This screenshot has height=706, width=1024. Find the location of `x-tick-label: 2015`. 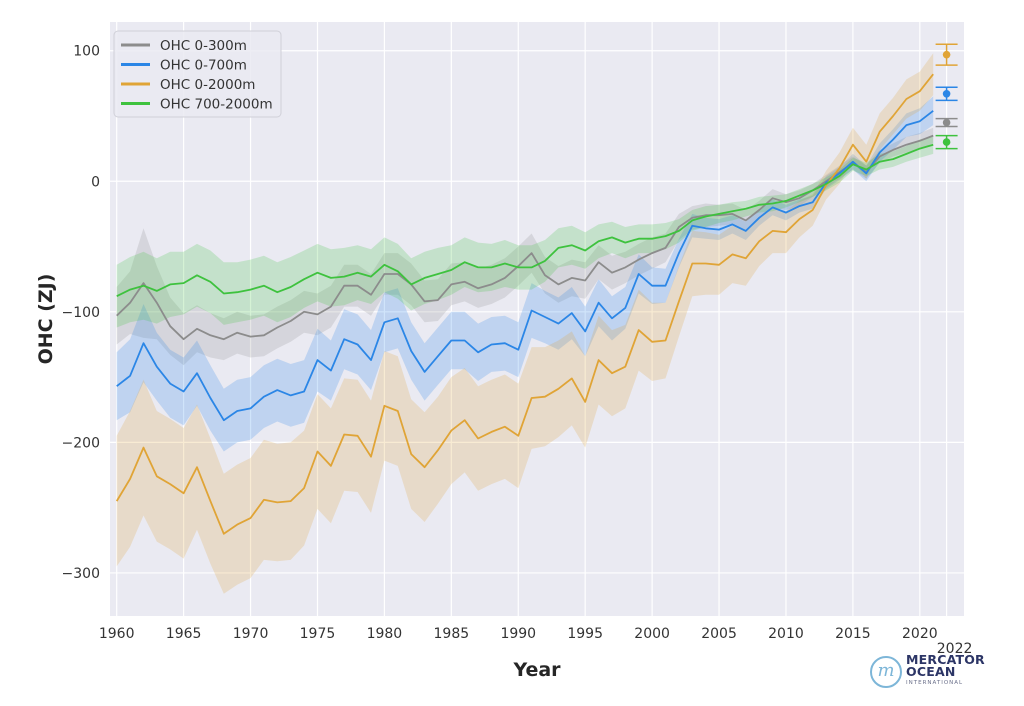

x-tick-label: 2015 is located at coordinates (853, 634).